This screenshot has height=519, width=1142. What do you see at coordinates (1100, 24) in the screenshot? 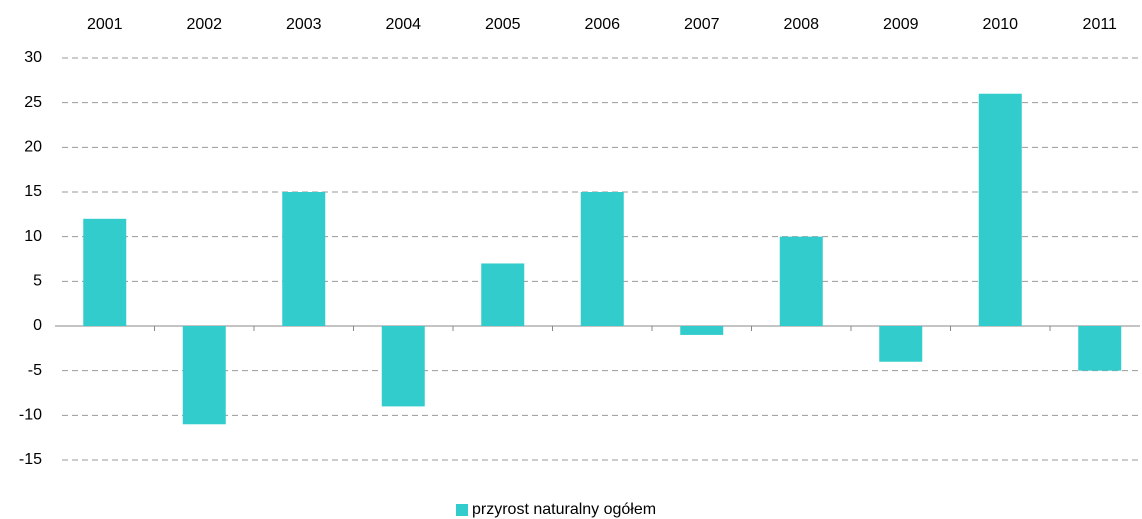
I see `x-tick-label: 2011` at bounding box center [1100, 24].